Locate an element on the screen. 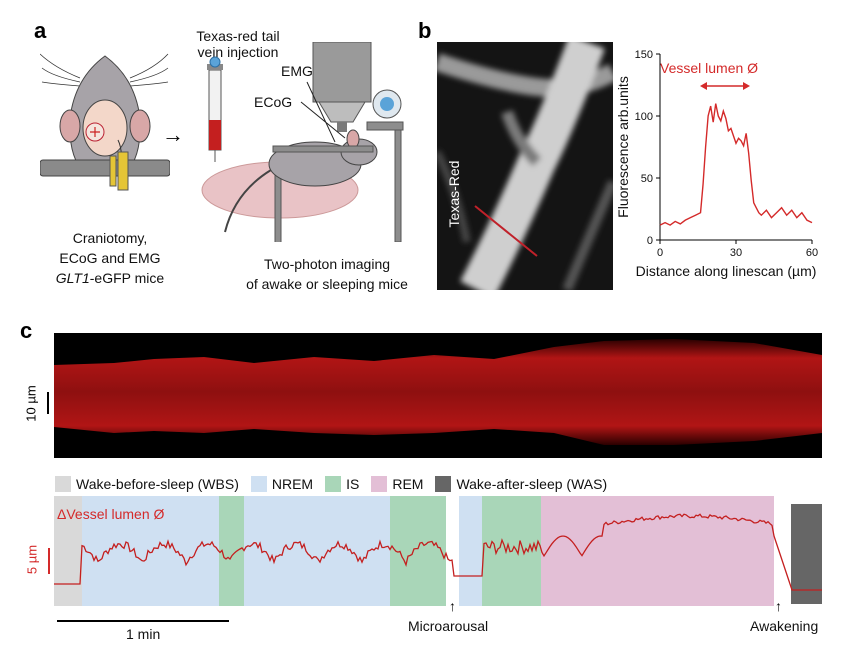  legend-item: NREM is located at coordinates (282, 484).